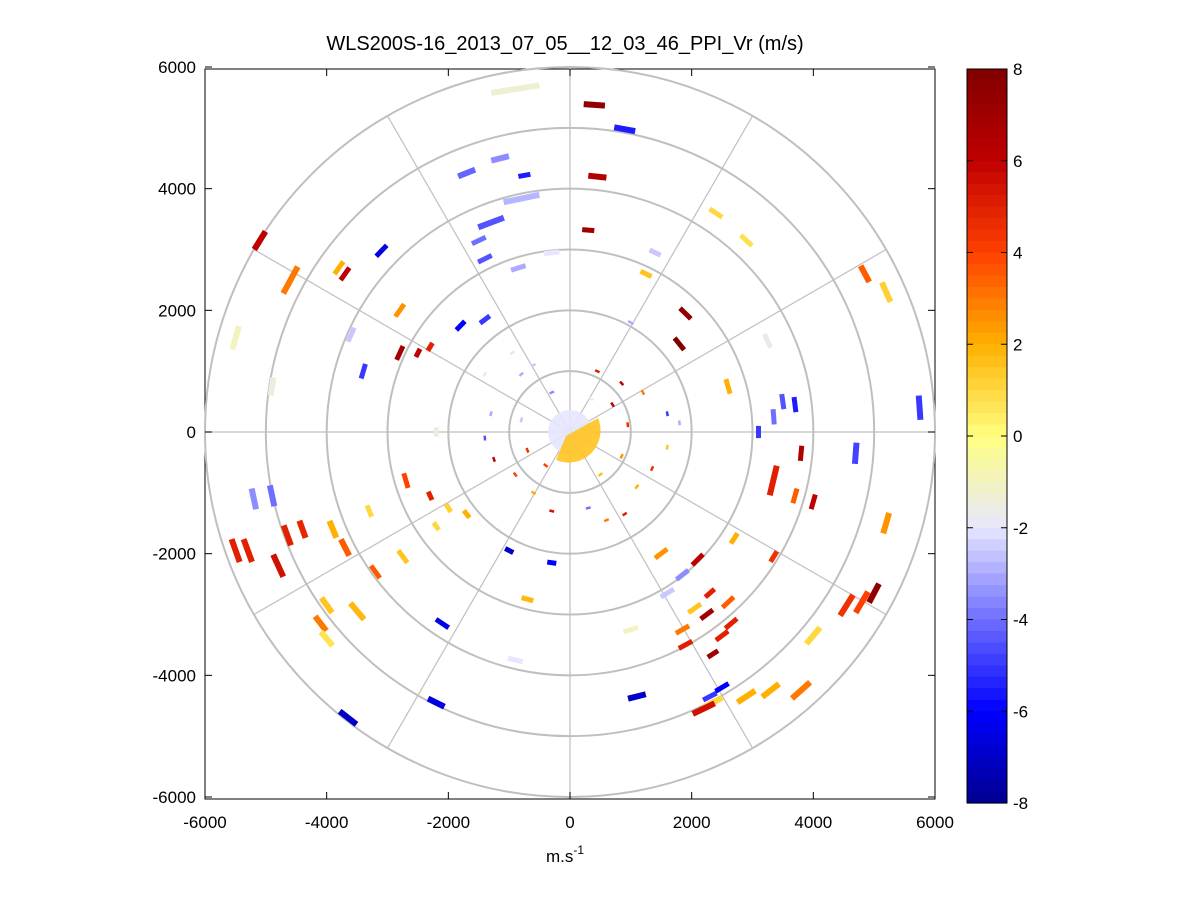 The image size is (1201, 906). I want to click on y-tick-label: 4000, so click(177, 189).